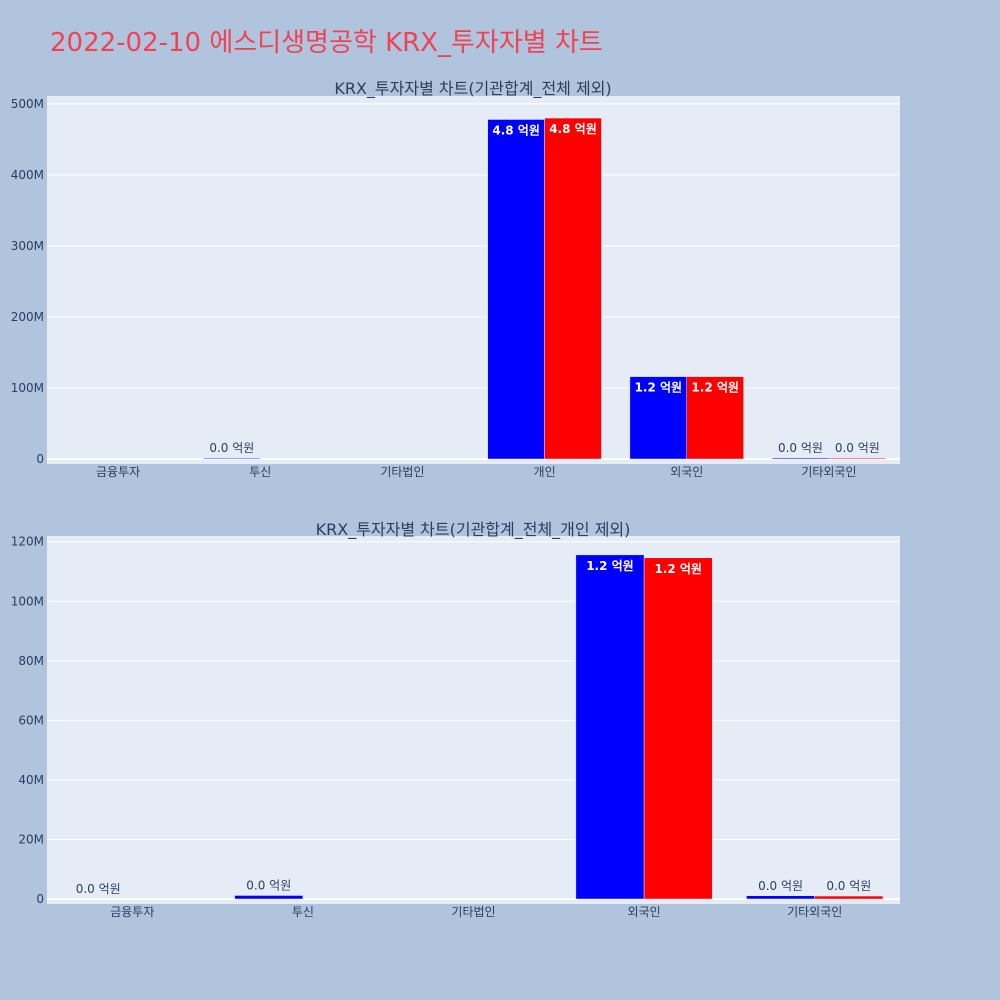 This screenshot has width=1000, height=1000. Describe the element at coordinates (31, 661) in the screenshot. I see `y-tick-label: 80M` at that location.